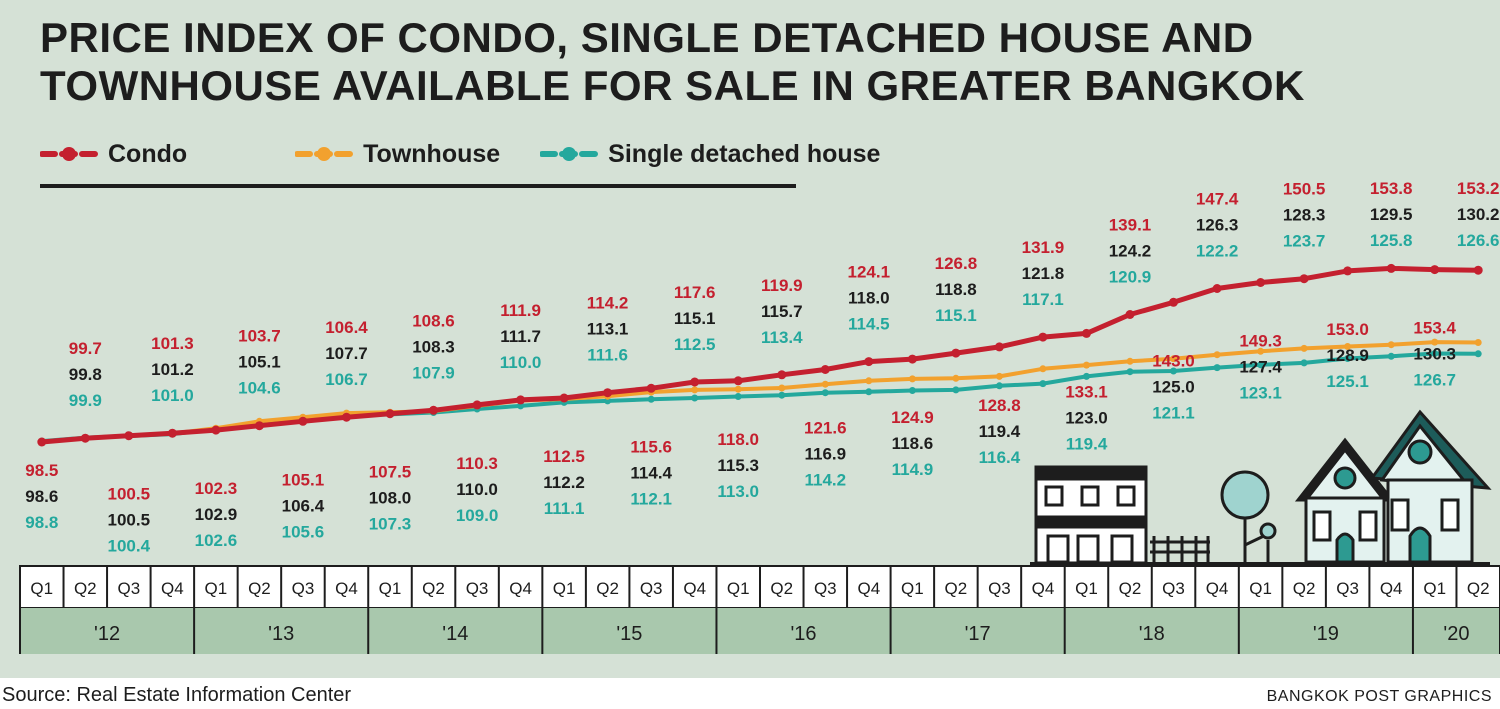 This screenshot has height=709, width=1500. What do you see at coordinates (825, 428) in the screenshot?
I see `condo-data-label: 121.6` at bounding box center [825, 428].